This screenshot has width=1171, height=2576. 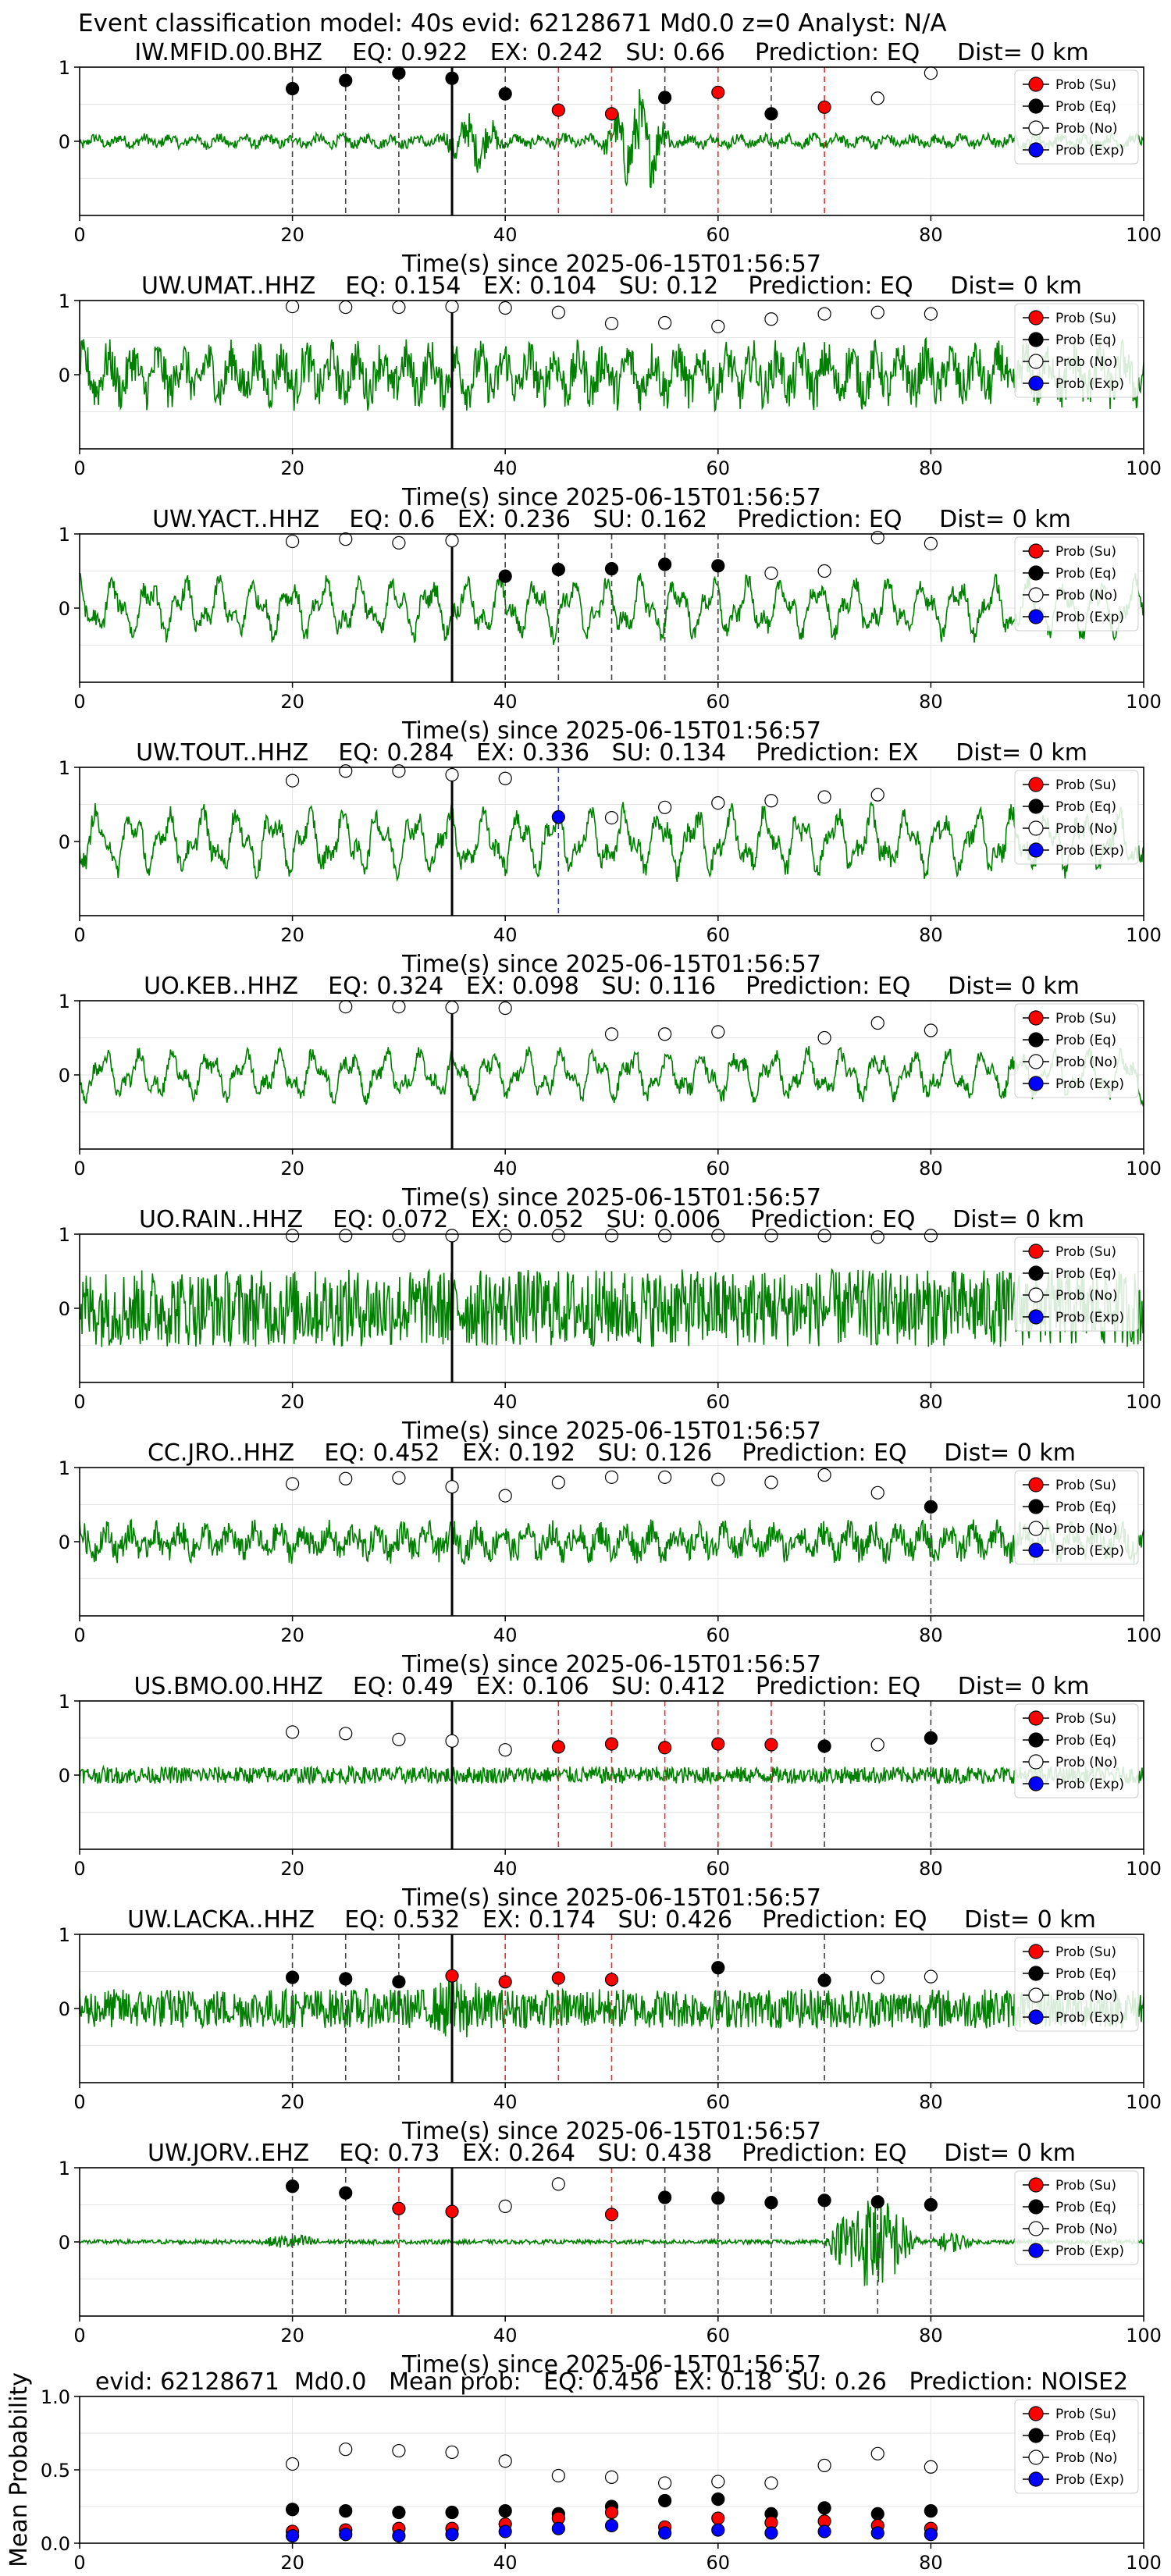 I want to click on legend: Prob (Su) Prob (Eq) Prob (No) Prob (Exp), so click(x=1076, y=1517).